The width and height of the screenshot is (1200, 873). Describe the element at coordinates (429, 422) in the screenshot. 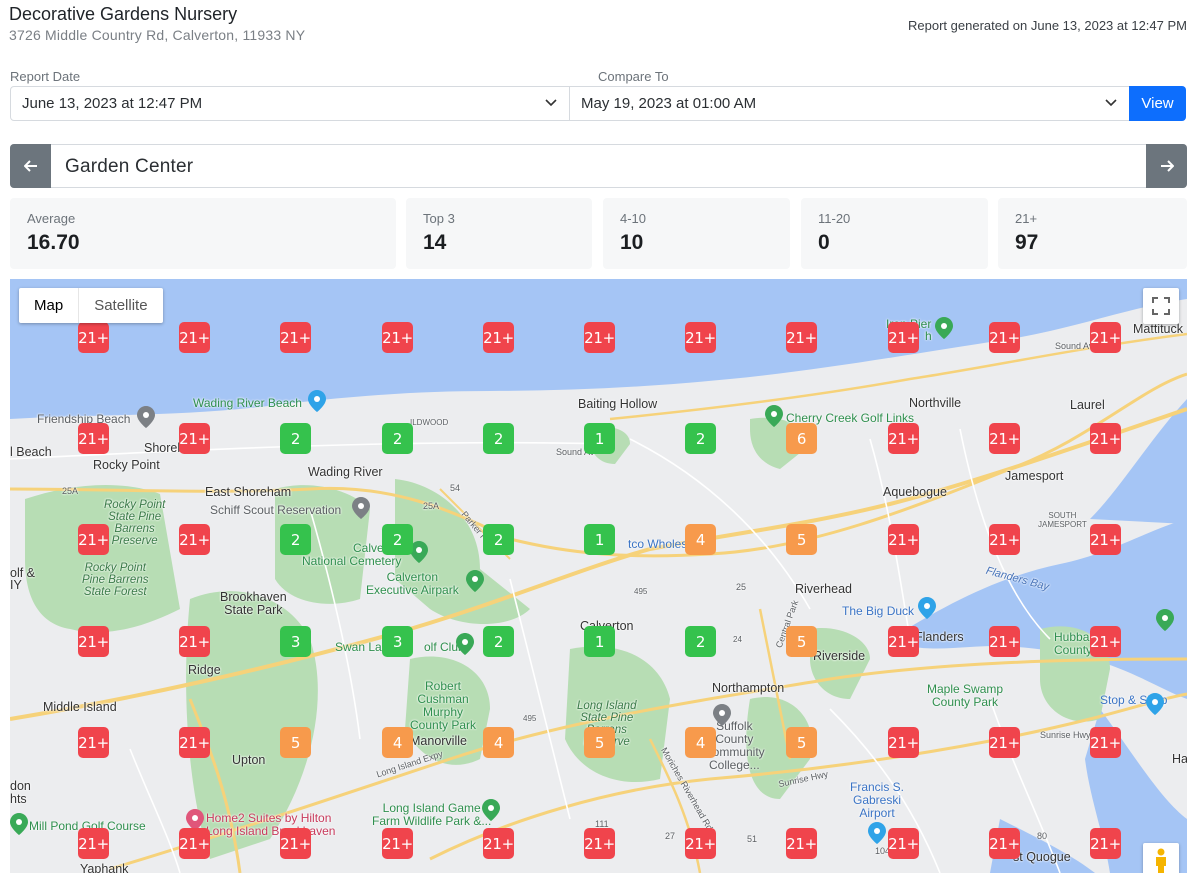

I see `map-label: ILDWOOD` at that location.